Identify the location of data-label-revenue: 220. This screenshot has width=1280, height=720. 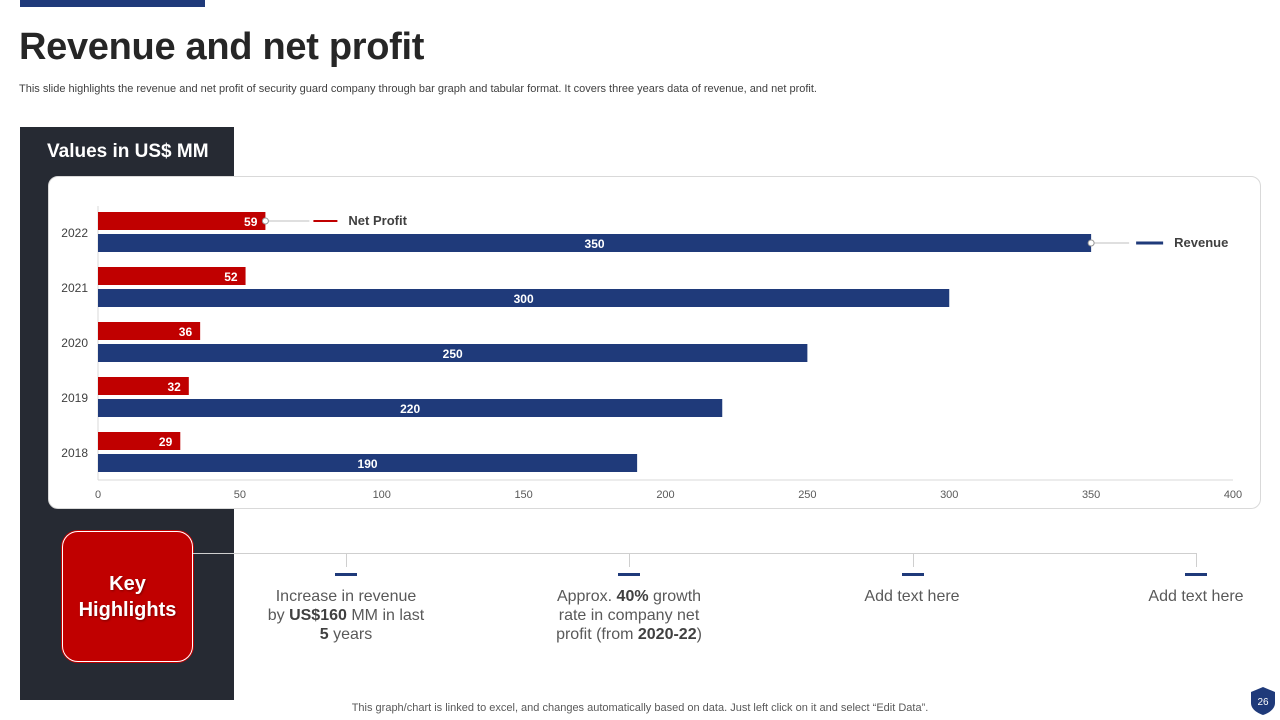
(410, 409).